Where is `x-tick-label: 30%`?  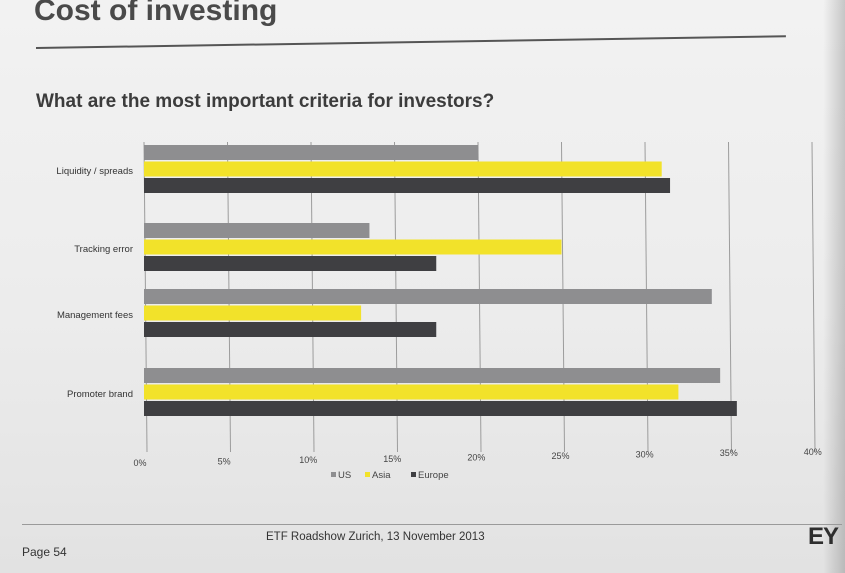
x-tick-label: 30% is located at coordinates (645, 455).